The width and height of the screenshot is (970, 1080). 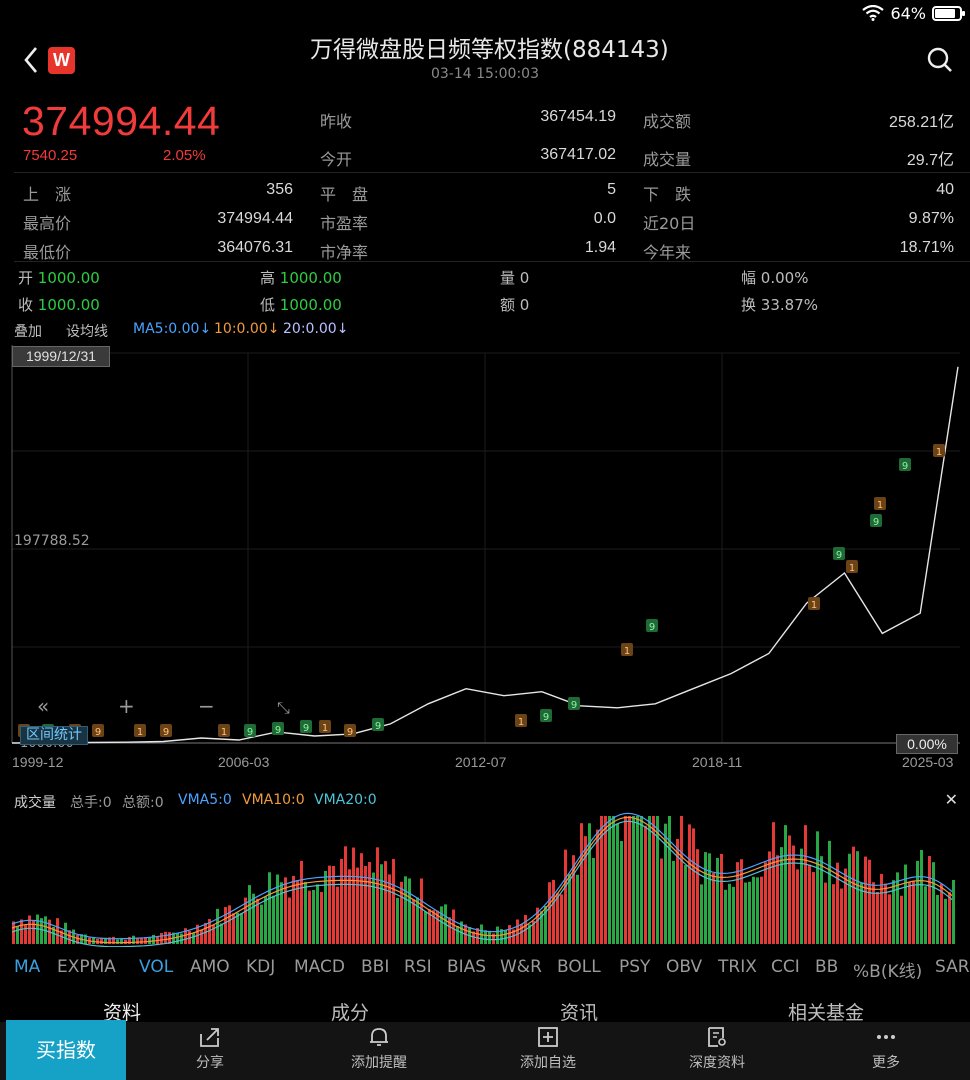 What do you see at coordinates (635, 967) in the screenshot?
I see `indicator-tab: PSY` at bounding box center [635, 967].